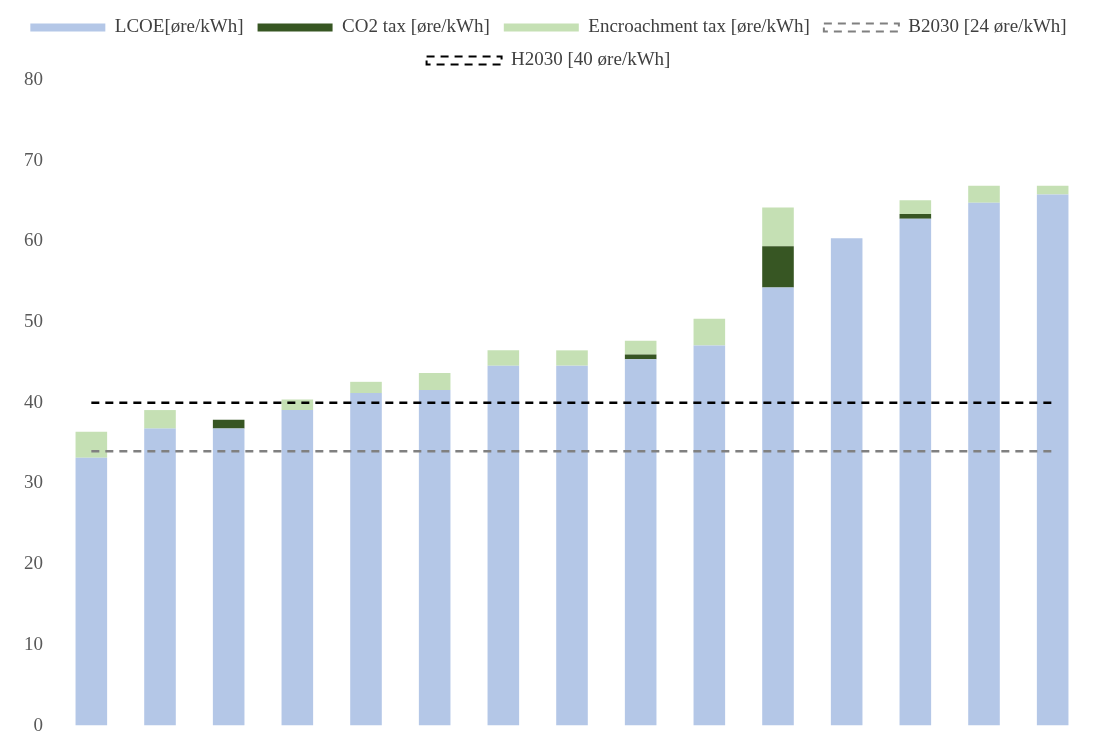  What do you see at coordinates (591, 59) in the screenshot?
I see `legend-label: H2030 [40 øre/kWh]` at bounding box center [591, 59].